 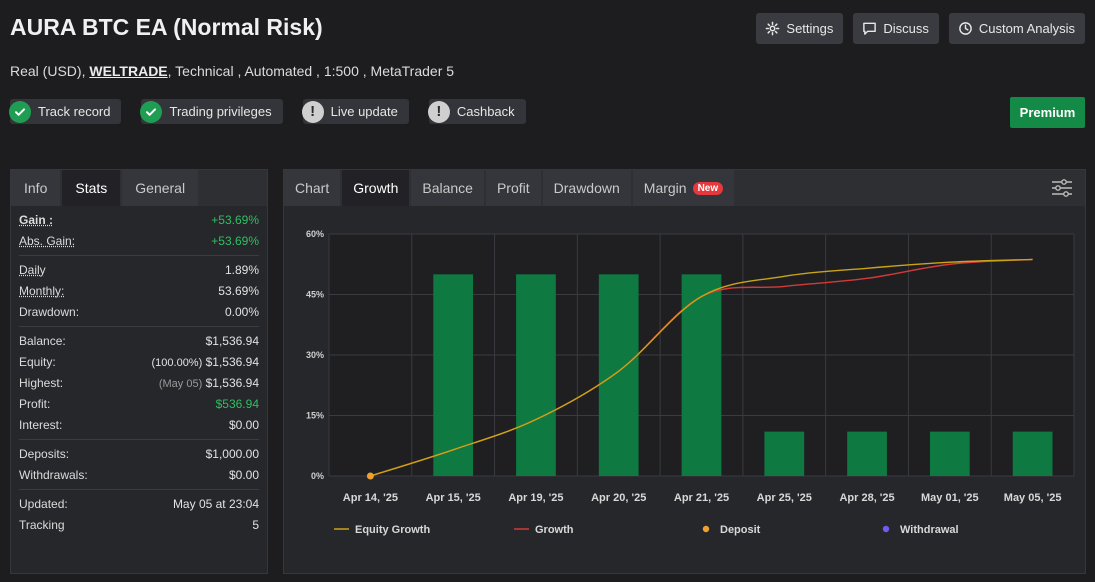 I want to click on badge-trading-privileges: Trading privileges, so click(x=211, y=111).